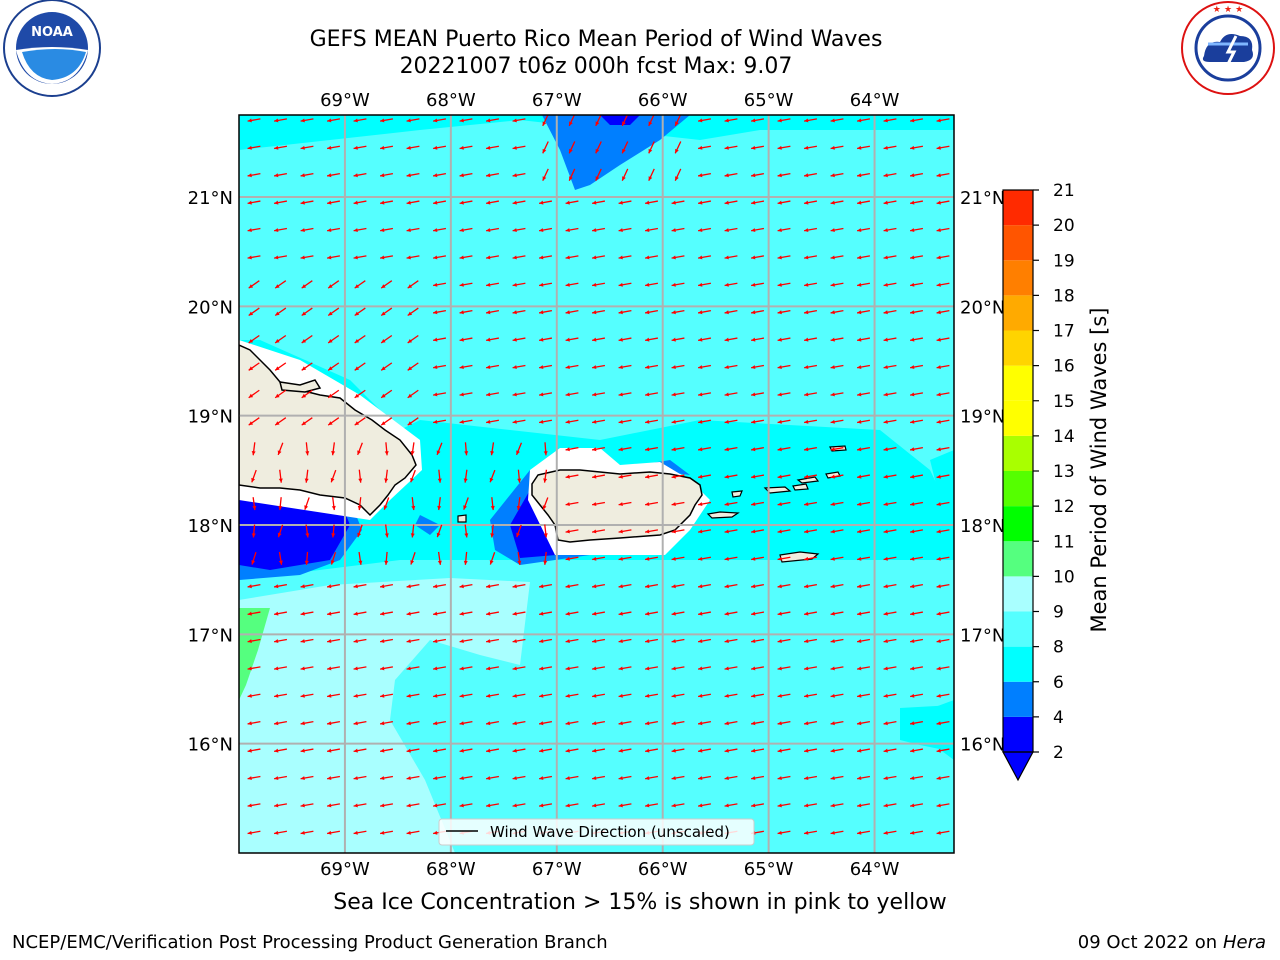  What do you see at coordinates (451, 100) in the screenshot?
I see `lon-tick-label-top: 68°W` at bounding box center [451, 100].